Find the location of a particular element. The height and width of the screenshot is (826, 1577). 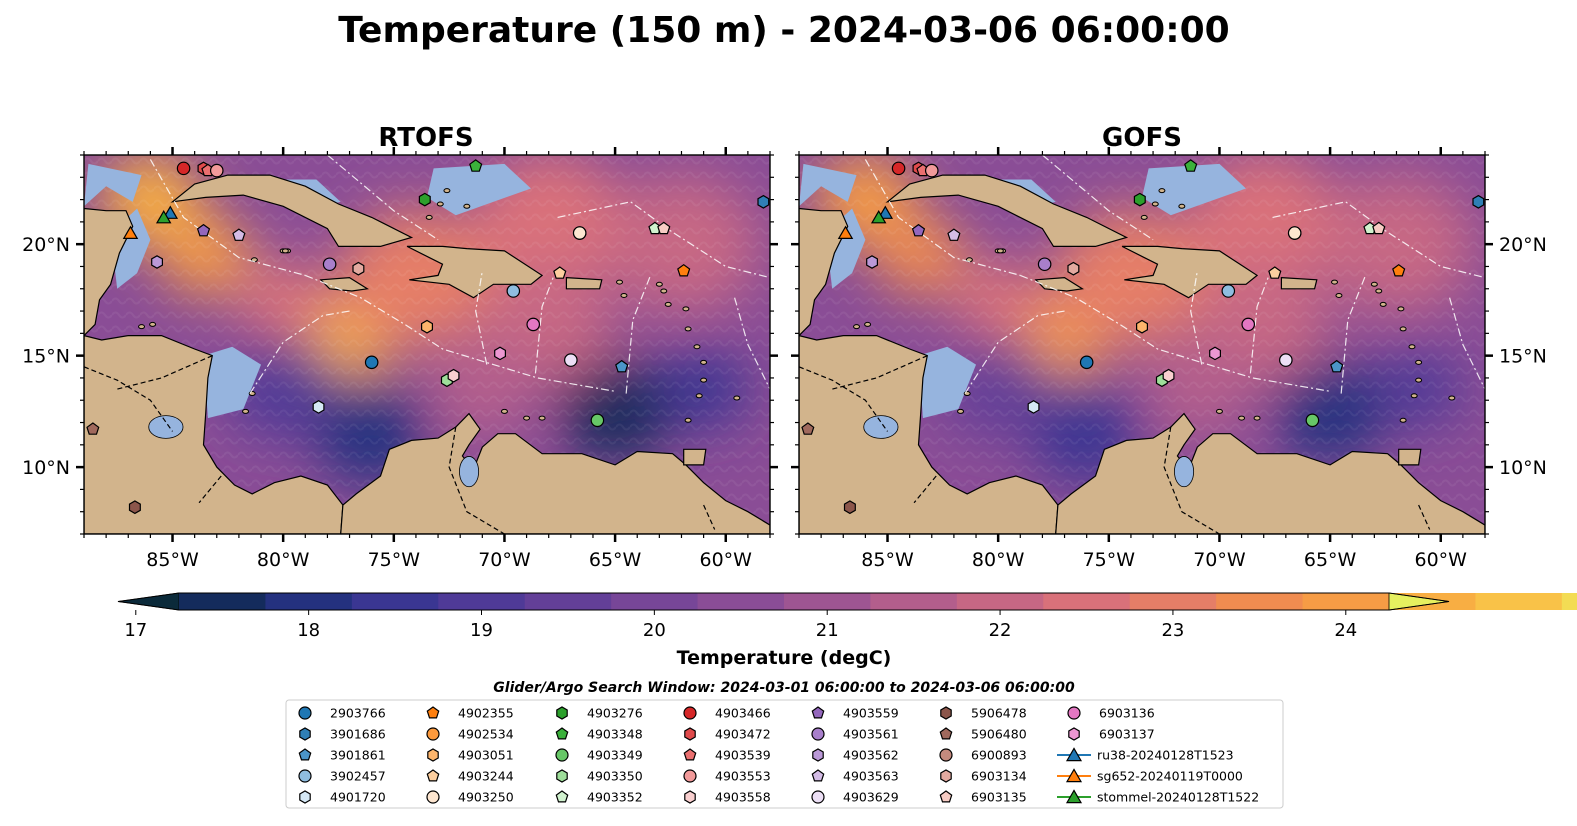

legend-item: 3901861 is located at coordinates (342, 755).